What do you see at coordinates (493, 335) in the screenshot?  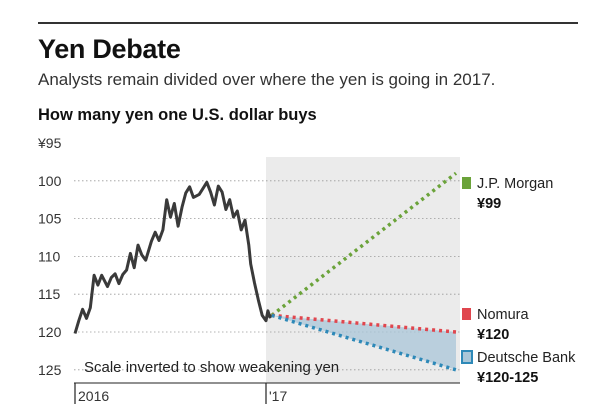 I see `nomura-legend-value: ¥120` at bounding box center [493, 335].